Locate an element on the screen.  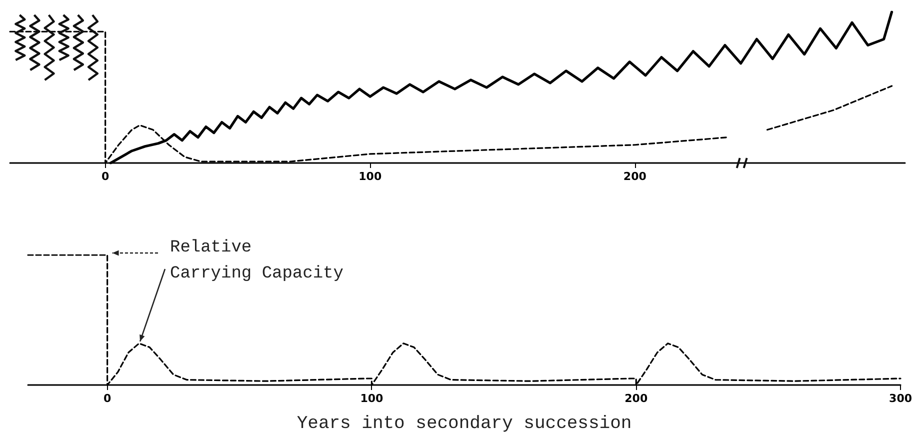
annotation: Relative Carrying Capacity is located at coordinates (257, 261).